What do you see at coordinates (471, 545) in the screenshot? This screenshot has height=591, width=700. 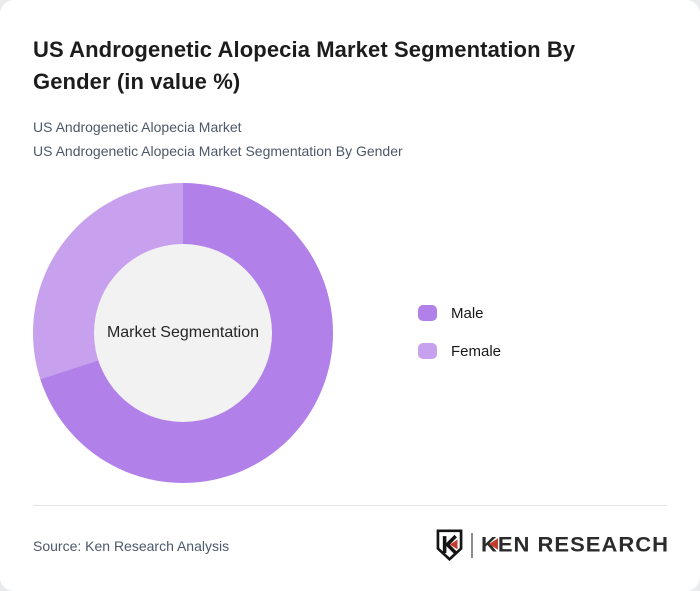 I see `logo-divider-bar` at bounding box center [471, 545].